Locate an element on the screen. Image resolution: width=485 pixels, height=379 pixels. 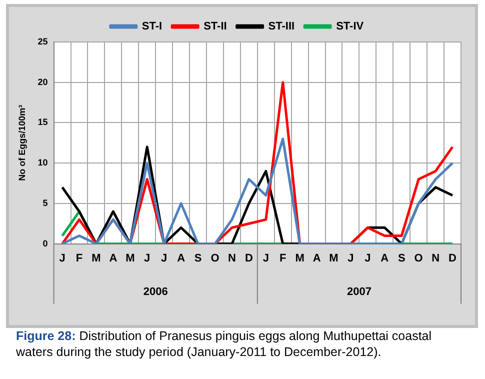
y-tick-label: 15 is located at coordinates (43, 122).